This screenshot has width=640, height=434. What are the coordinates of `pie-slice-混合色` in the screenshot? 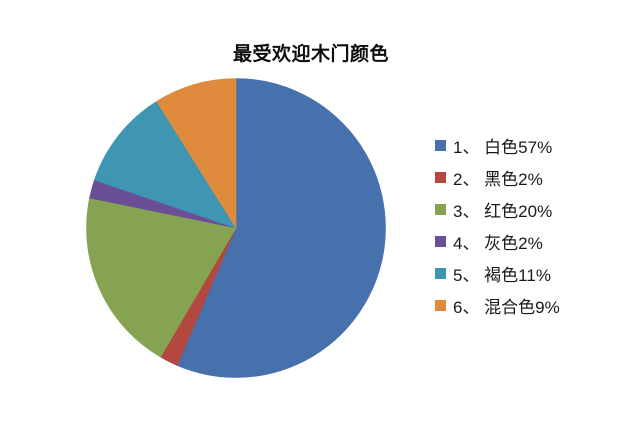 It's located at (196, 154).